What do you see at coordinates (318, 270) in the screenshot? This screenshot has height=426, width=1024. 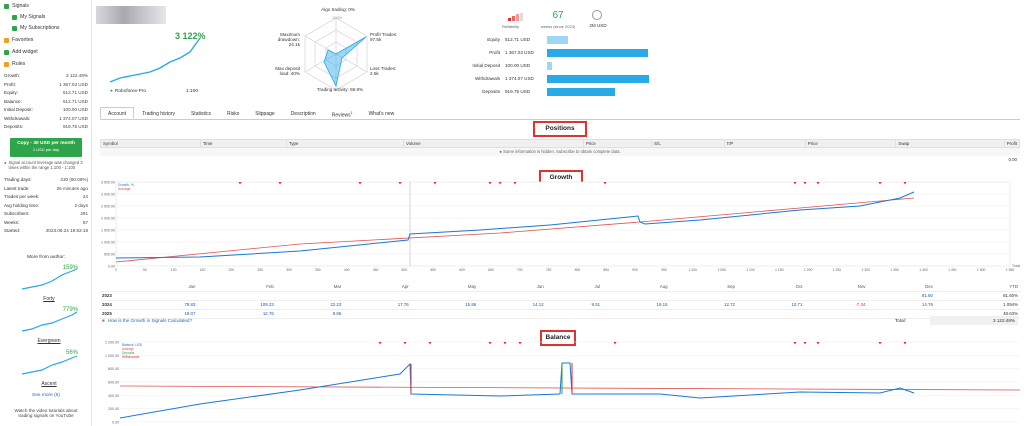 I see `x-tick-label: 350` at bounding box center [318, 270].